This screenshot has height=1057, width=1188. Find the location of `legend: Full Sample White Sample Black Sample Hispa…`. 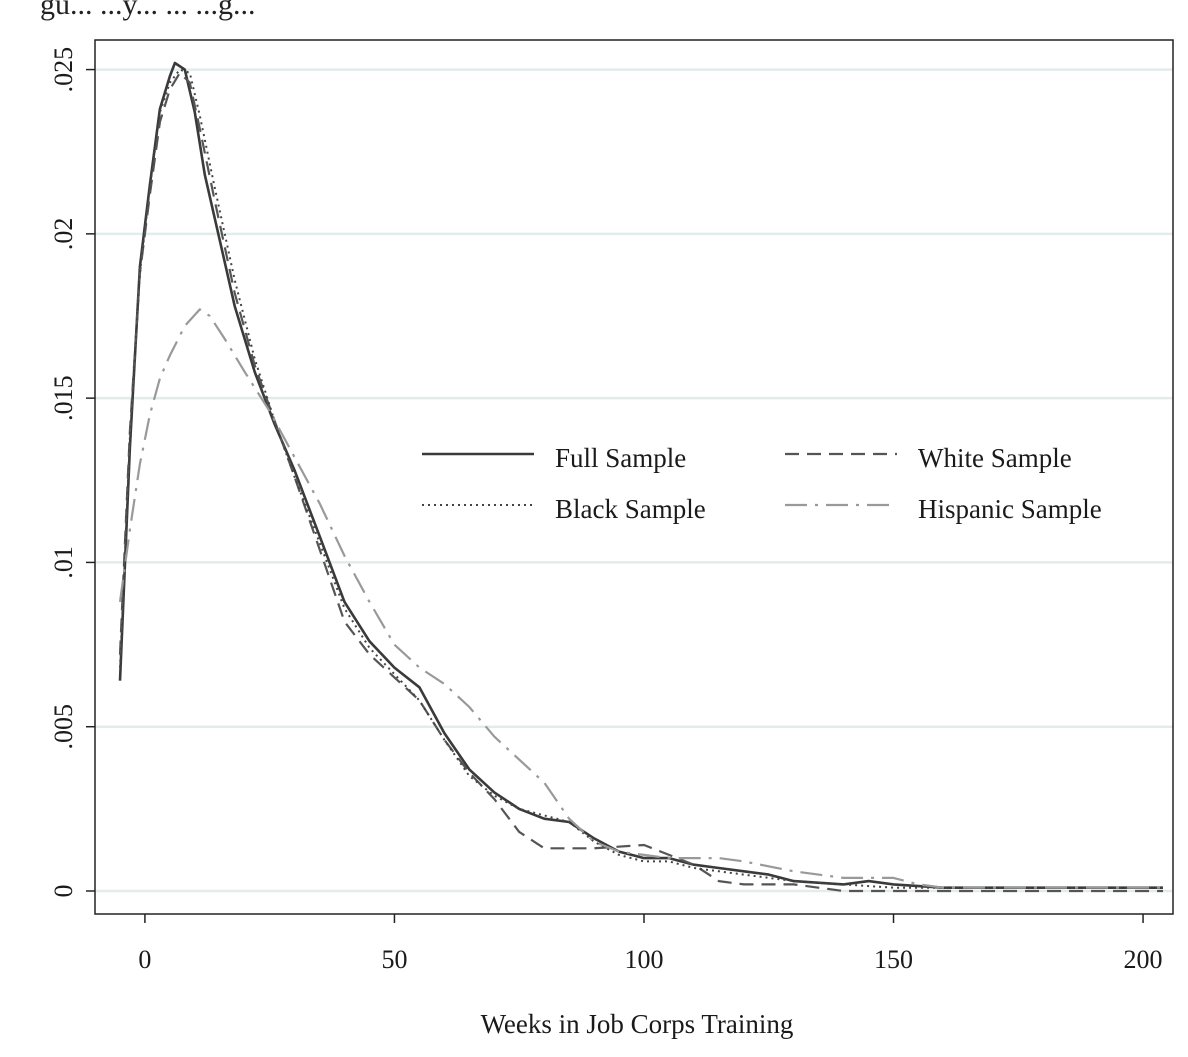

legend: Full Sample White Sample Black Sample Hispa… is located at coordinates (762, 483).